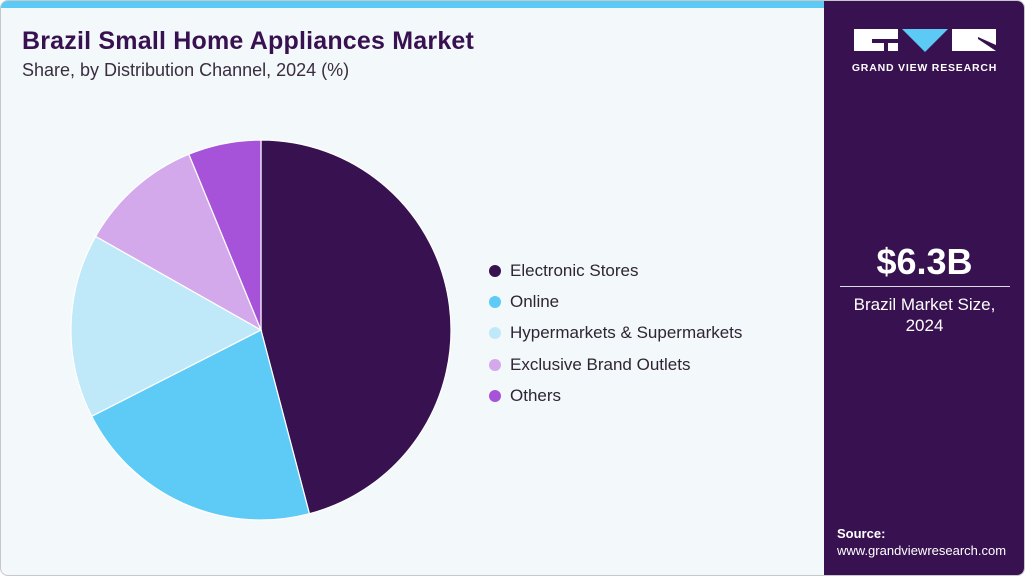 This screenshot has width=1025, height=576. I want to click on legend-label: Others, so click(536, 395).